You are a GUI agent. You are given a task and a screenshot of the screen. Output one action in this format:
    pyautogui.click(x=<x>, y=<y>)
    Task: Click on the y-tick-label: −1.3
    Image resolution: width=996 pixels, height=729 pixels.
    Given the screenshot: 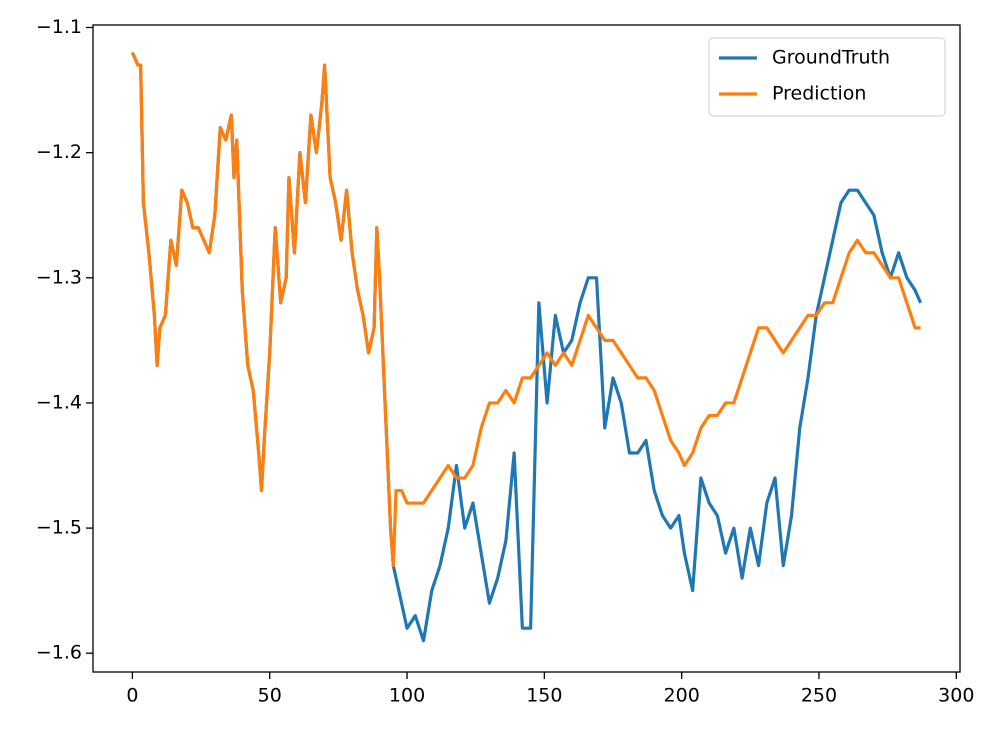 What is the action you would take?
    pyautogui.click(x=59, y=277)
    